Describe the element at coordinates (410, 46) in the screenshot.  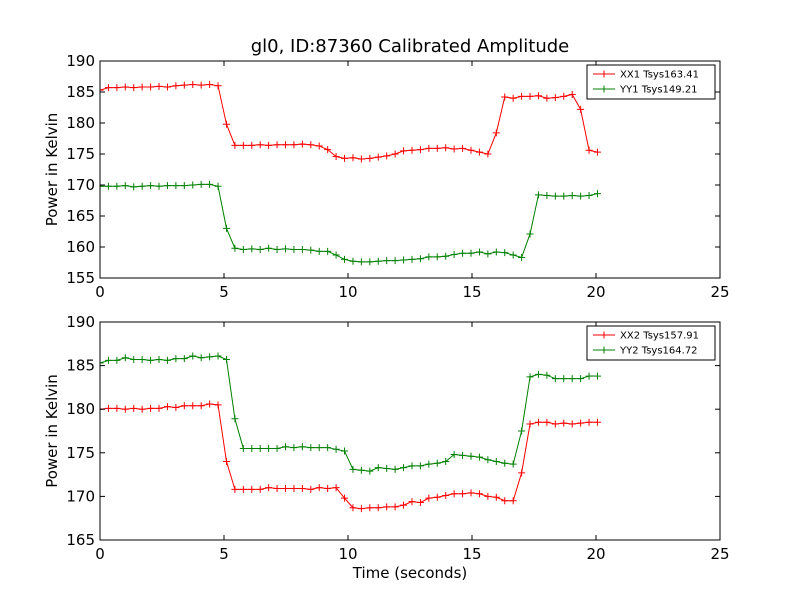
I see `figure-title: gl0, ID:87360 Calibrated Amplitude` at that location.